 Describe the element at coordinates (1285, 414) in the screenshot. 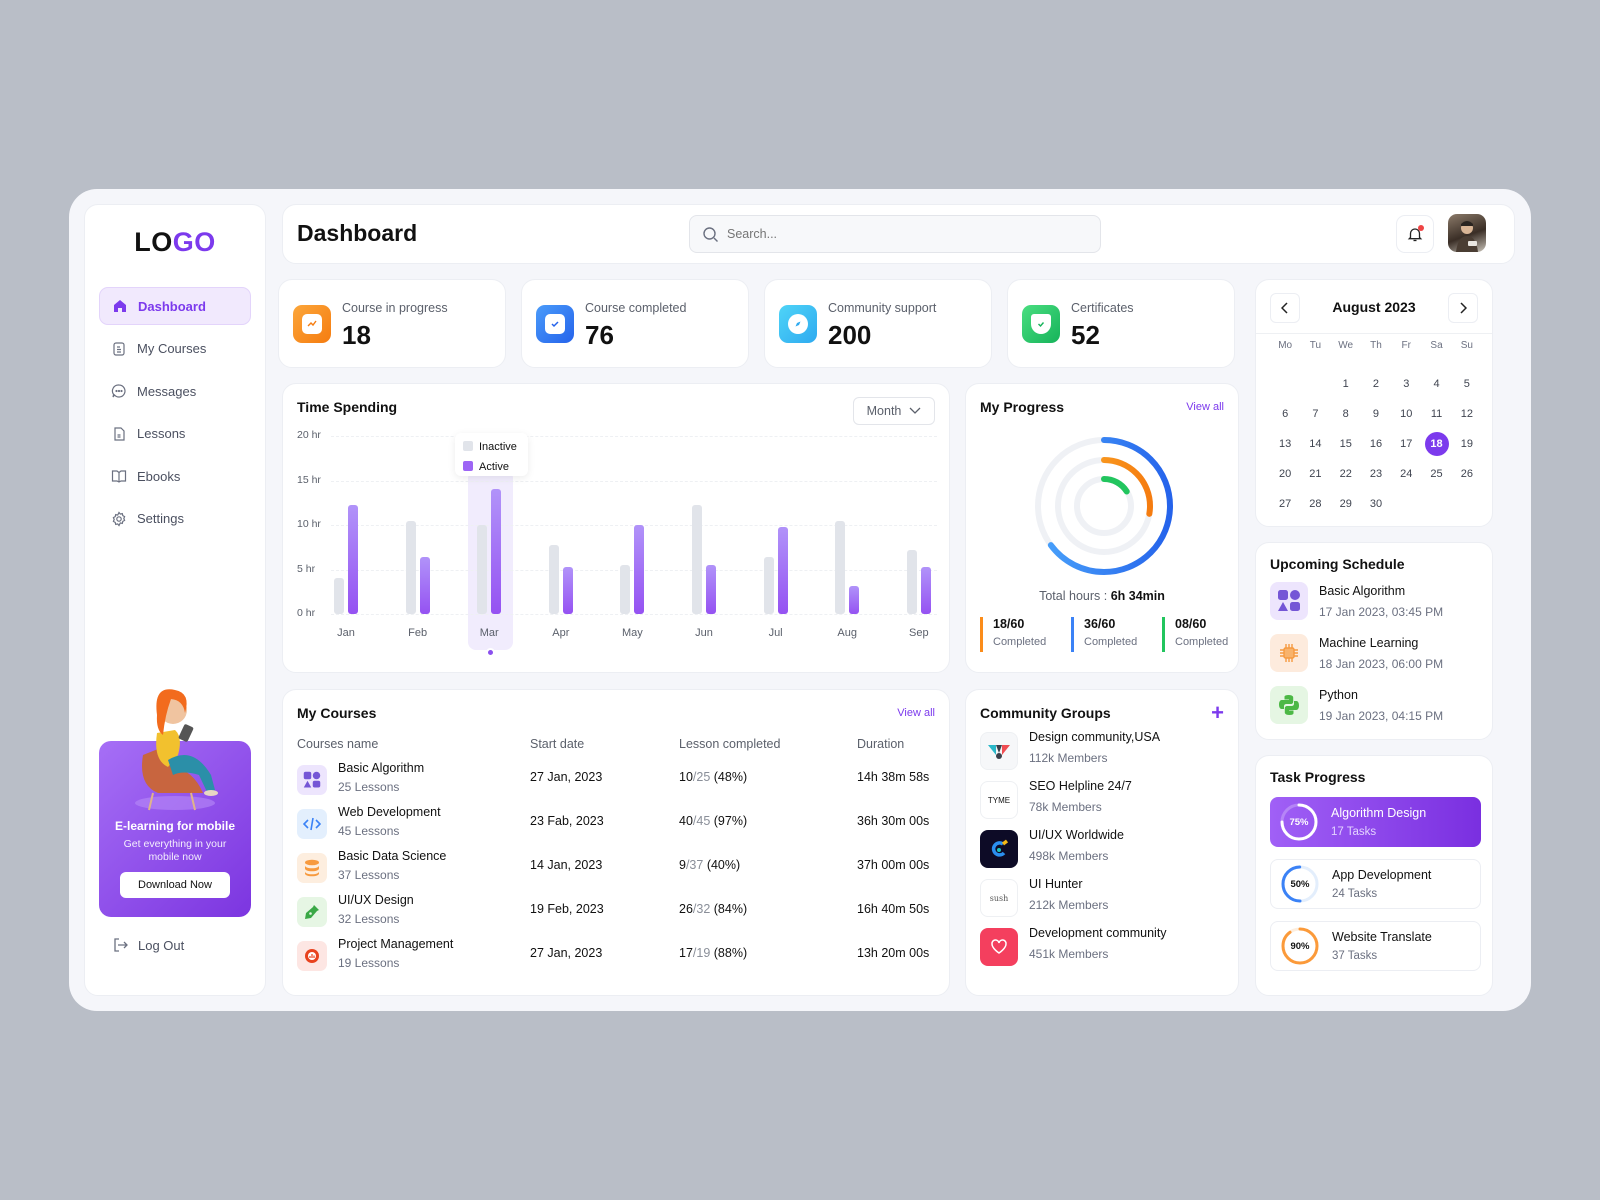

I see `calendar-day: 6` at that location.